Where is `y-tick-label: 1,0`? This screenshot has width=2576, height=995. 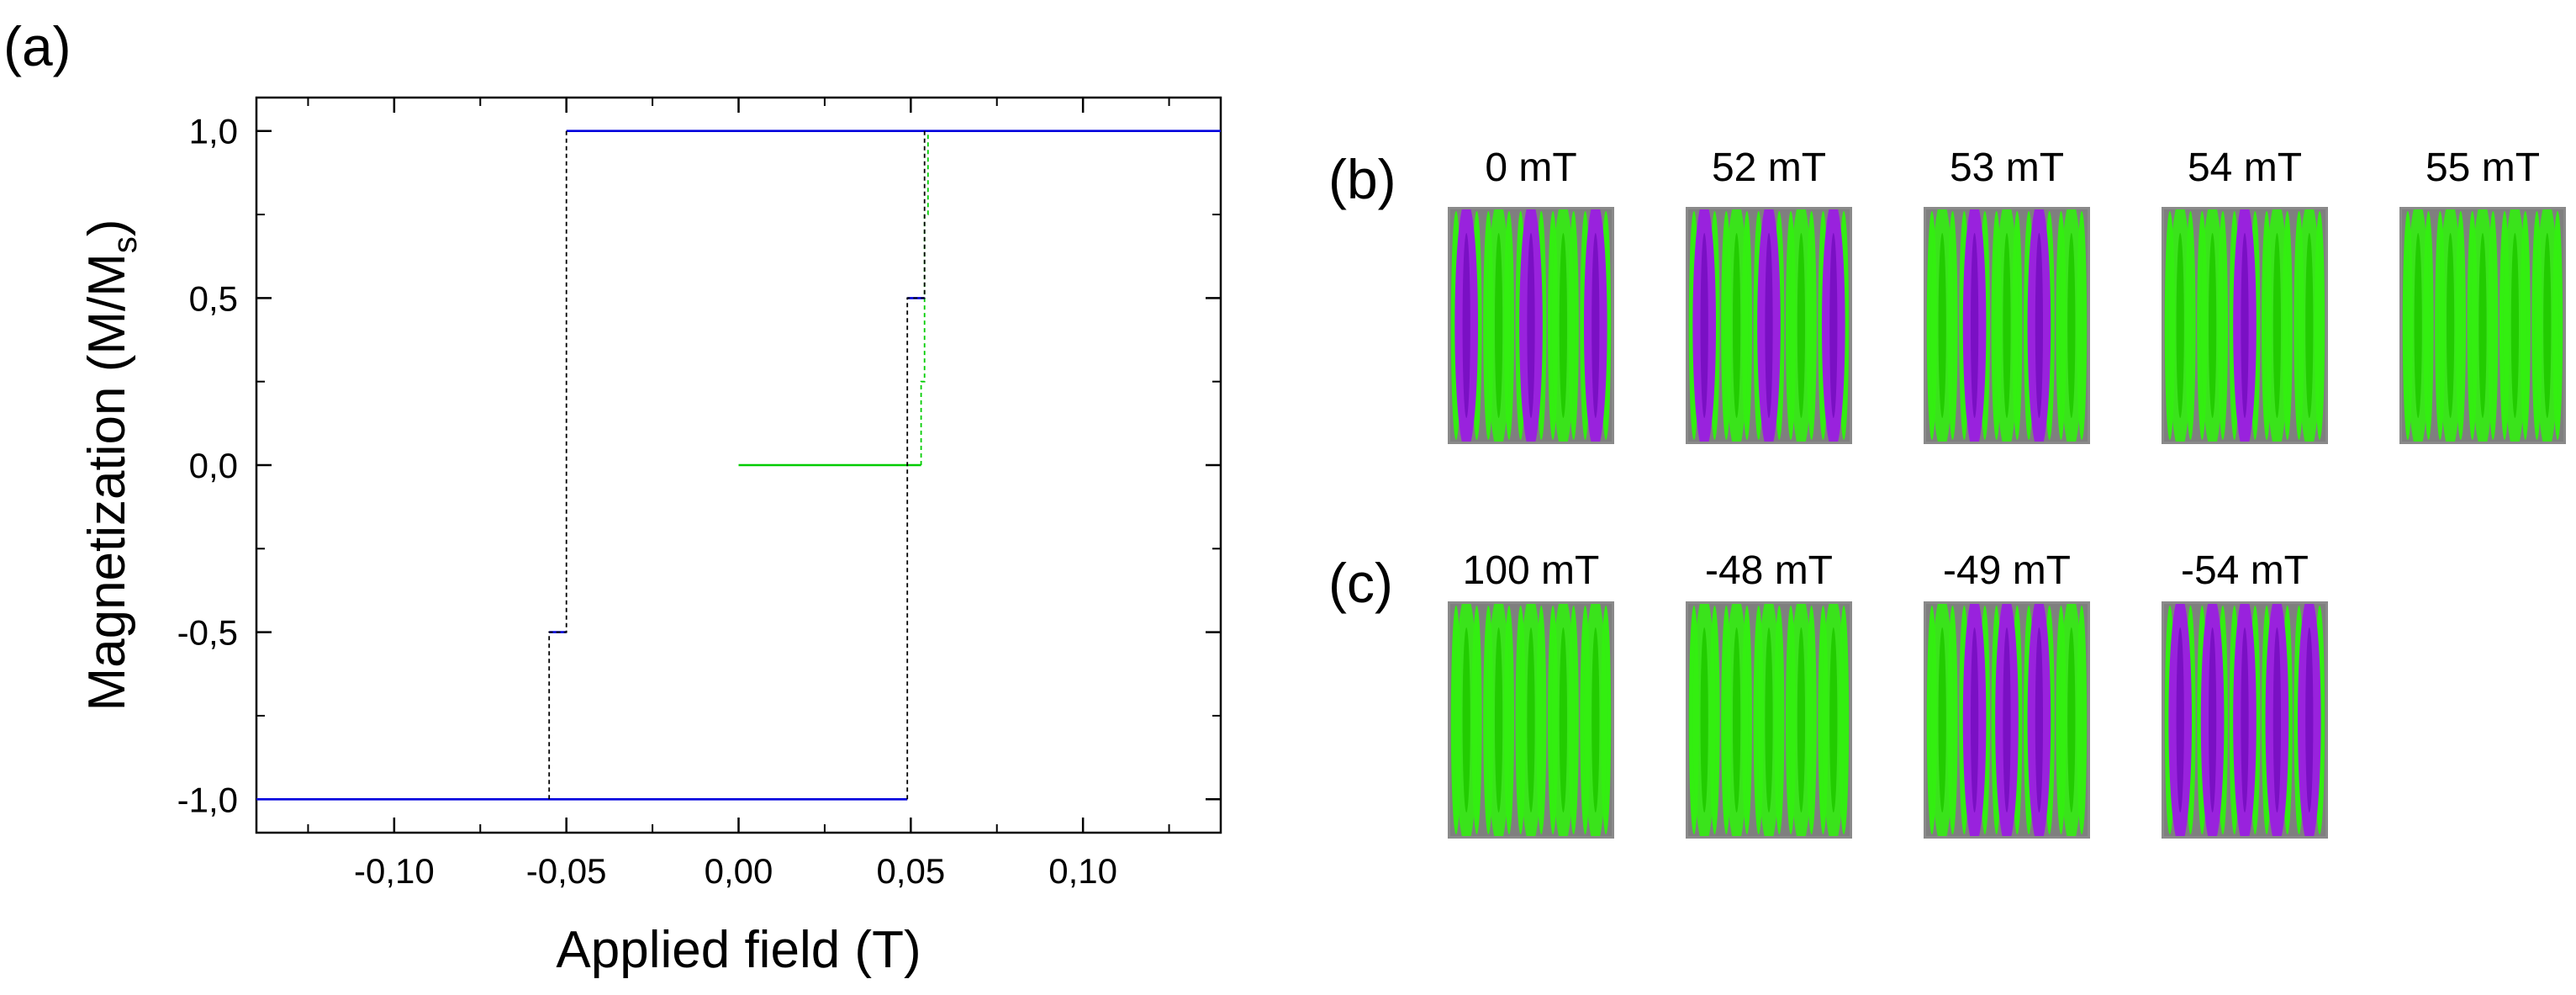 y-tick-label: 1,0 is located at coordinates (213, 131).